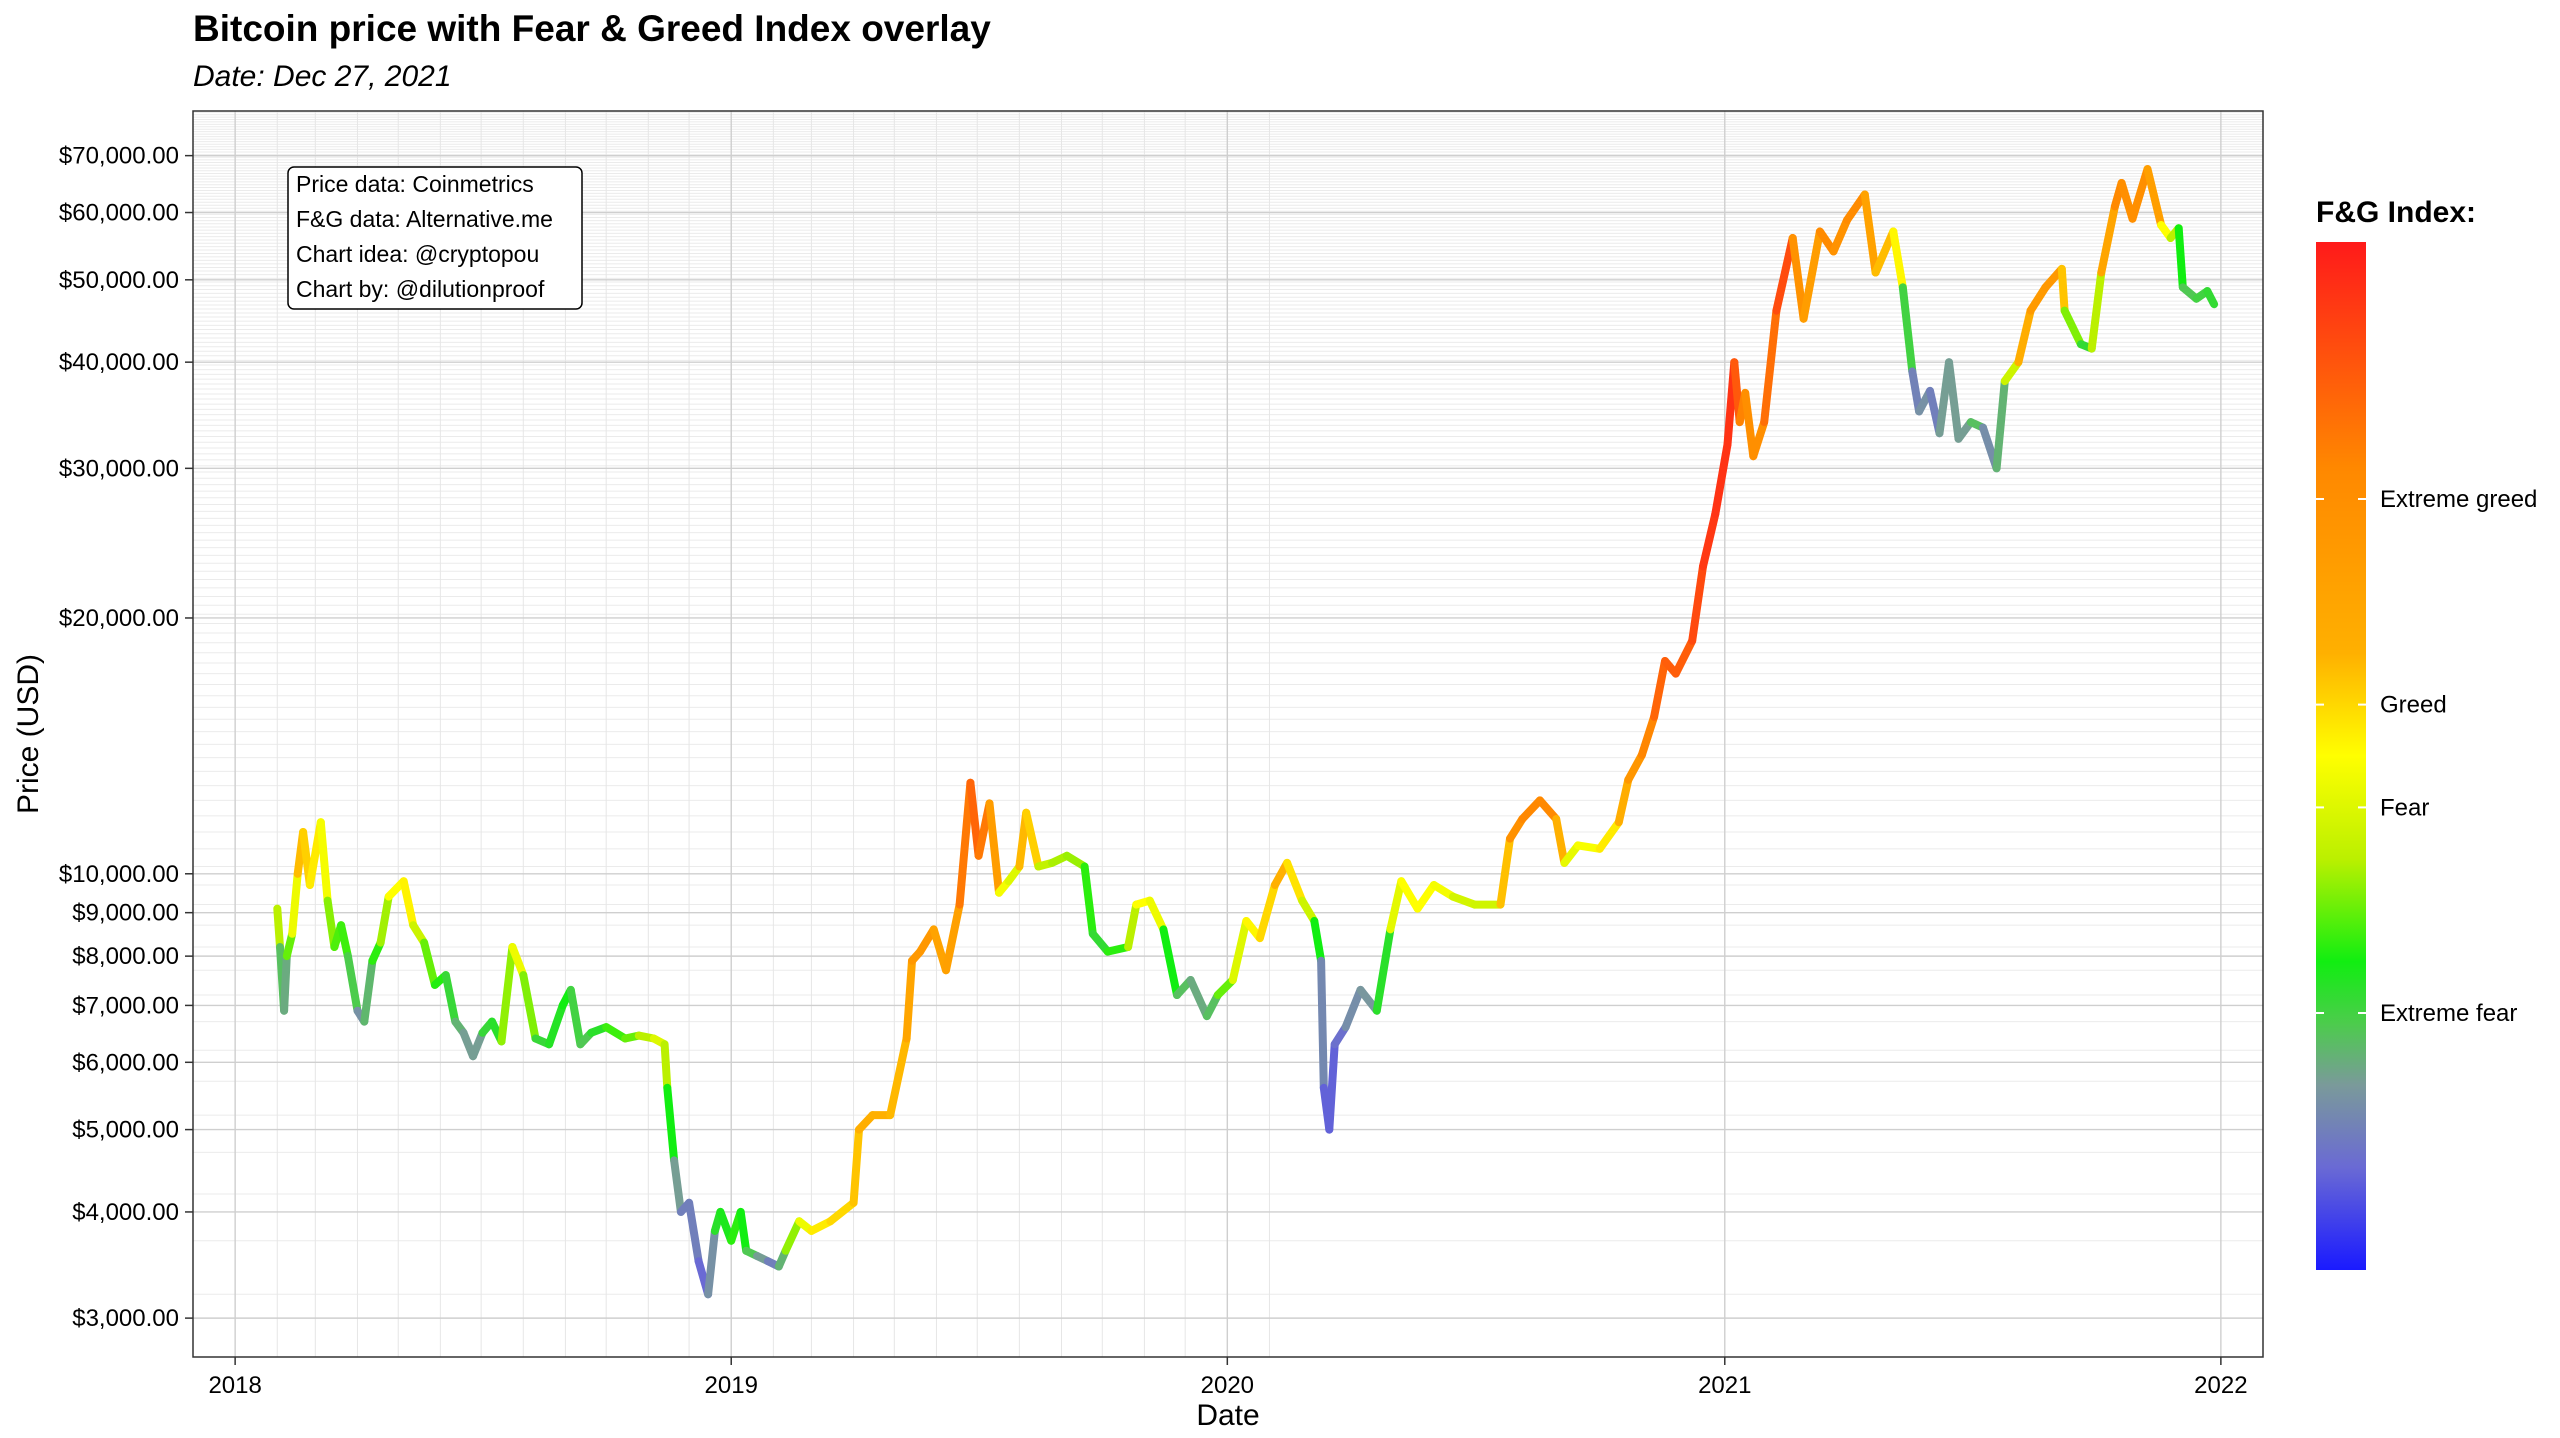 This screenshot has height=1438, width=2560. Describe the element at coordinates (420, 289) in the screenshot. I see `source-line: Chart by: @dilutionproof` at that location.